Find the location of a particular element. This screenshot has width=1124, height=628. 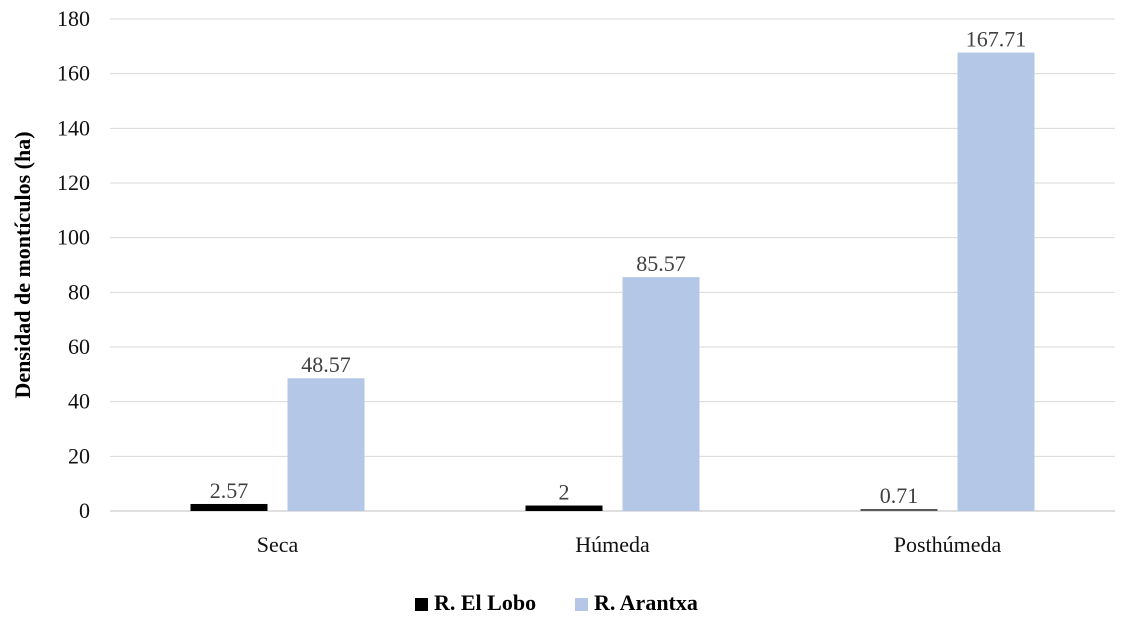

y-tick-label: 40 is located at coordinates (79, 401).